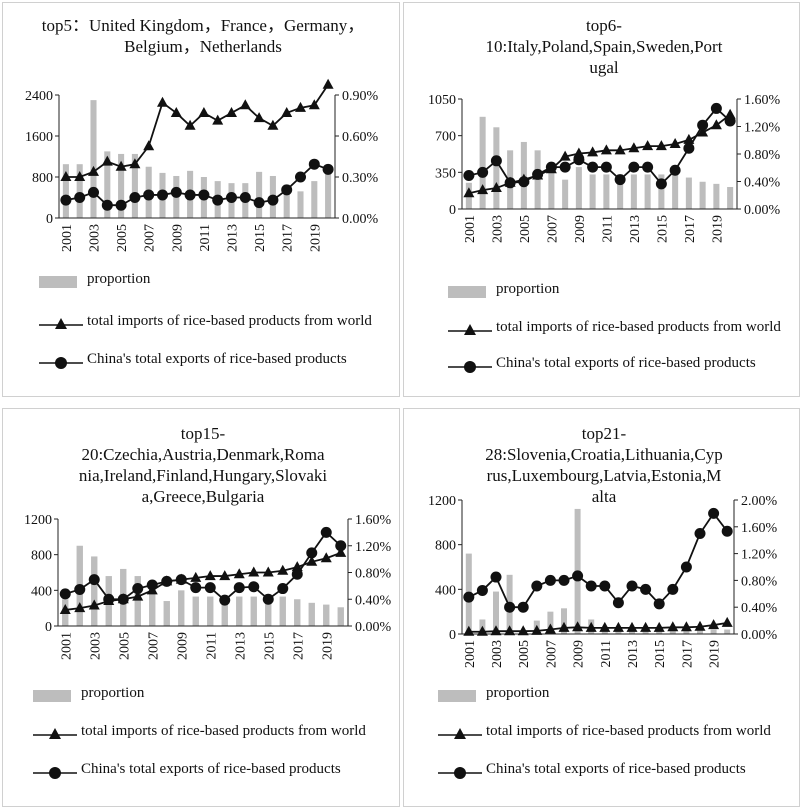  I want to click on x-axis-tick-label: 2017, so click(288, 238).